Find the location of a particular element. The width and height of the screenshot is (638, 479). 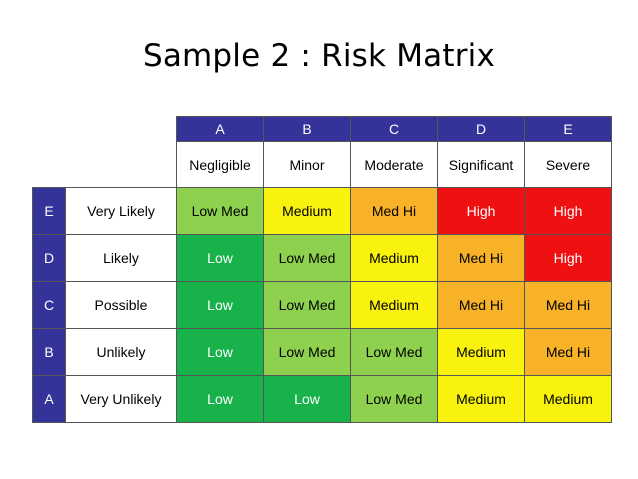

row-label: Very Unlikely is located at coordinates (121, 399).